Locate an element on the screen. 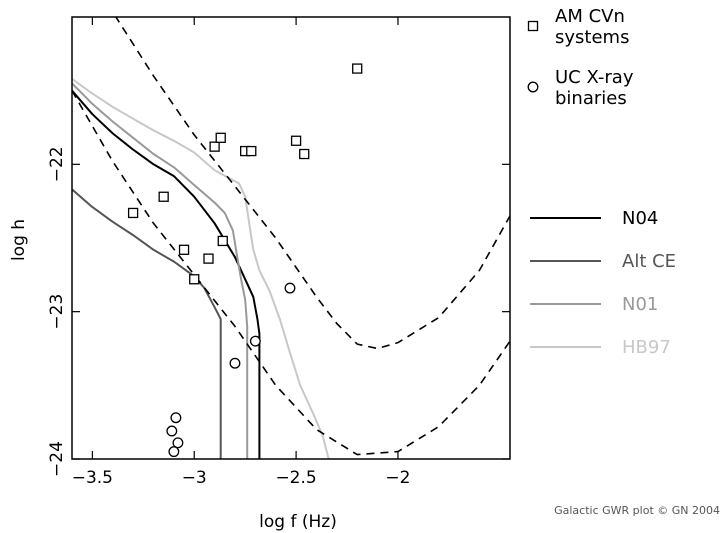 The height and width of the screenshot is (533, 723). y-tick-label: −22 is located at coordinates (57, 164).